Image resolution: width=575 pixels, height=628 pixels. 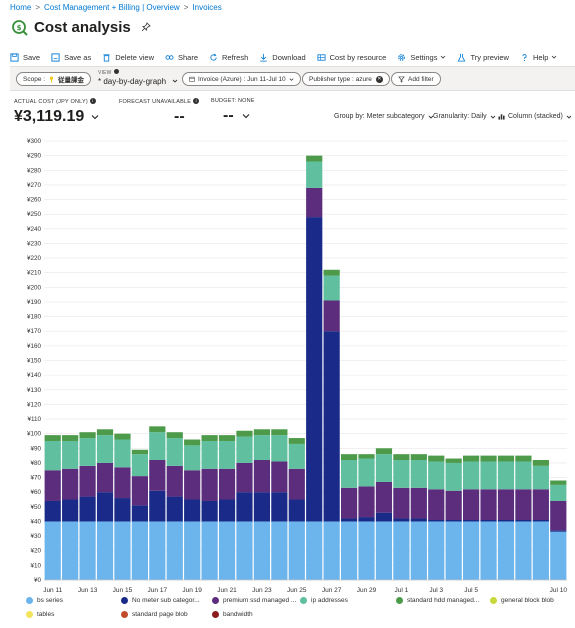 What do you see at coordinates (227, 590) in the screenshot?
I see `x-tick-label: Jun 21` at bounding box center [227, 590].